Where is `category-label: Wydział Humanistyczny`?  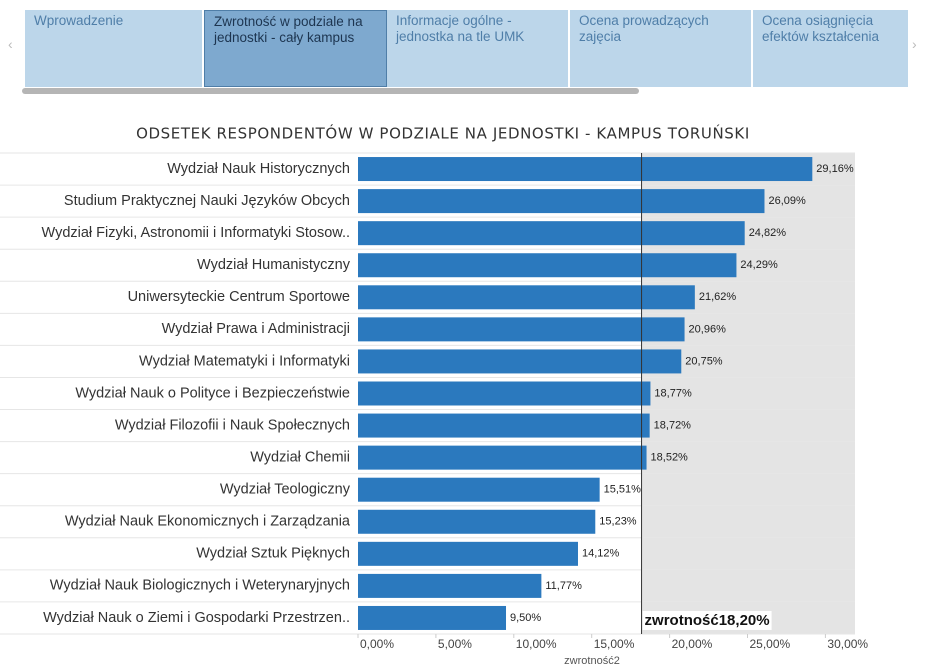 category-label: Wydział Humanistyczny is located at coordinates (274, 265).